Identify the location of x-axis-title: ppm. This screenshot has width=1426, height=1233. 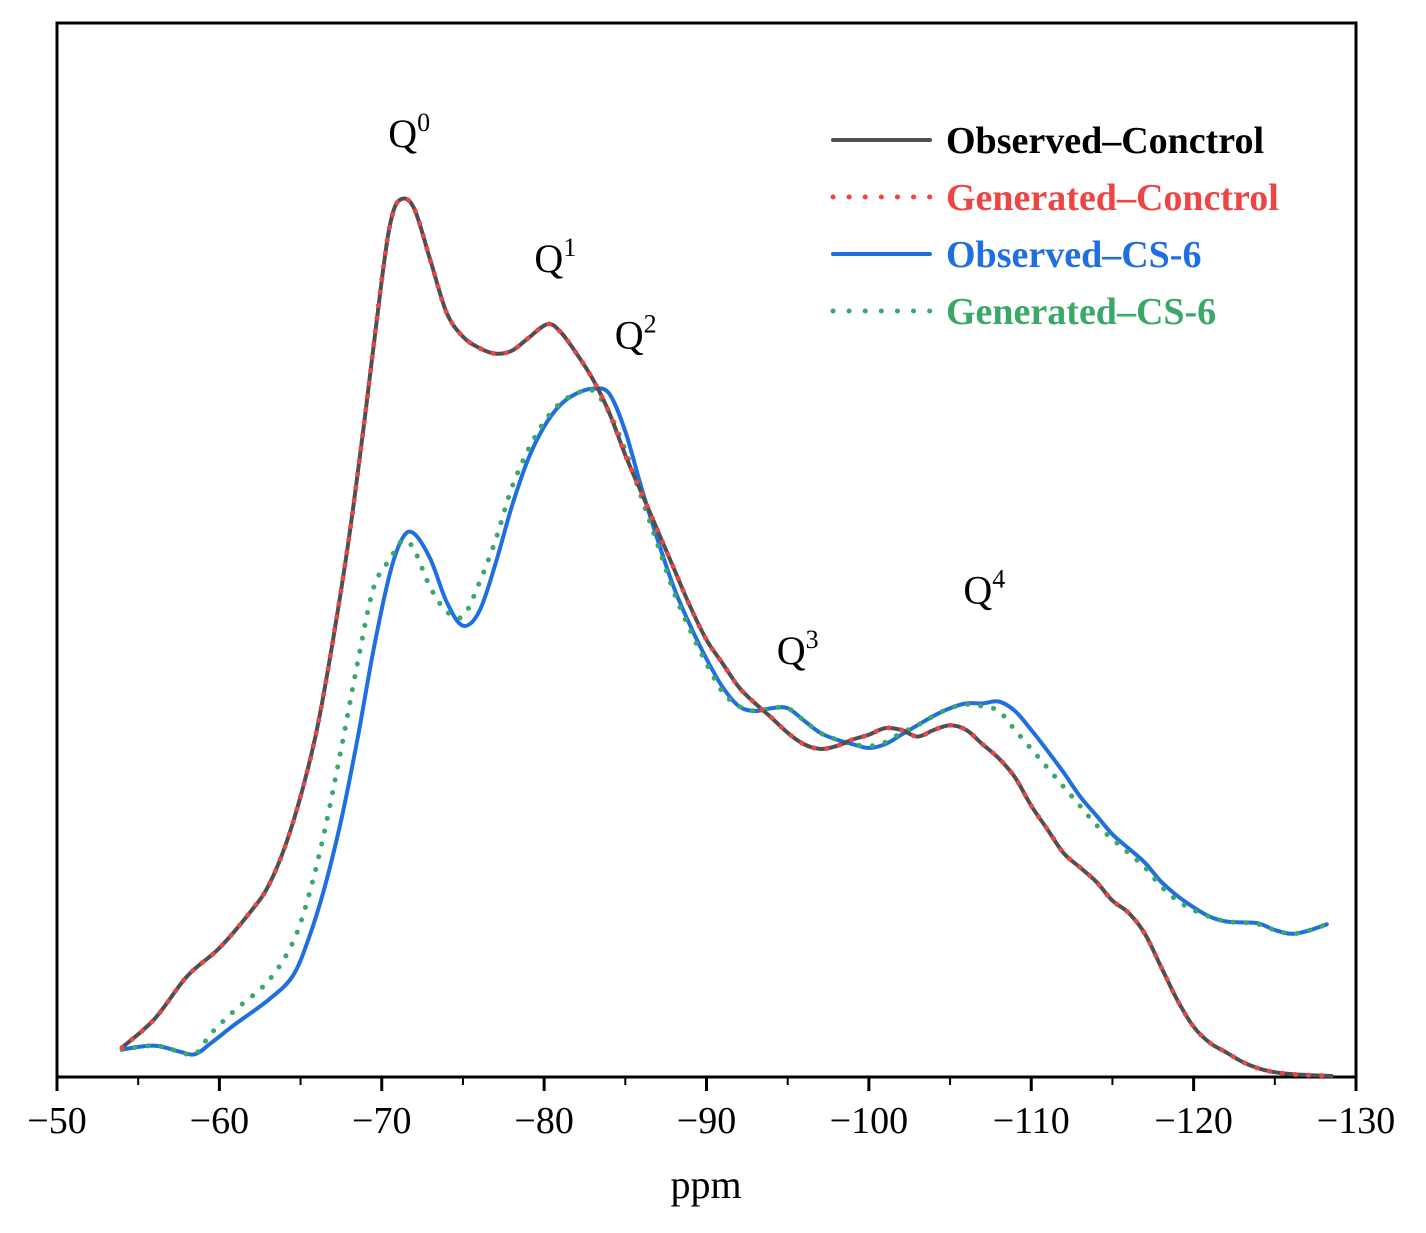
(705, 1184).